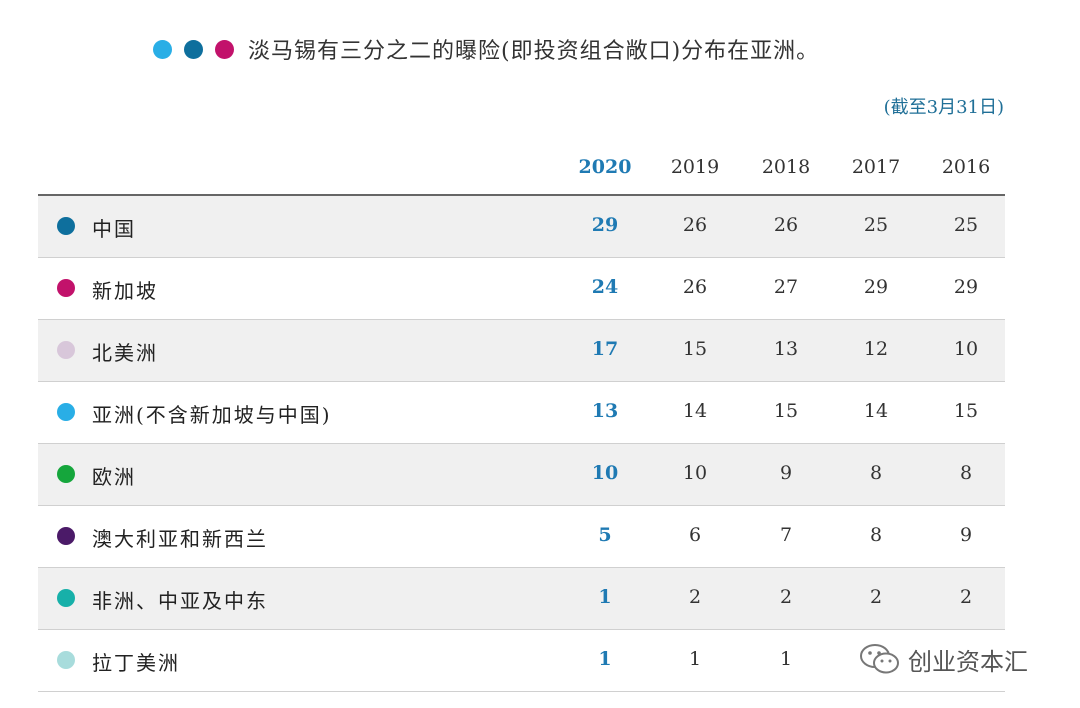  I want to click on table-row: 澳大利亚和新西兰 5 6 7 8 9, so click(521, 537).